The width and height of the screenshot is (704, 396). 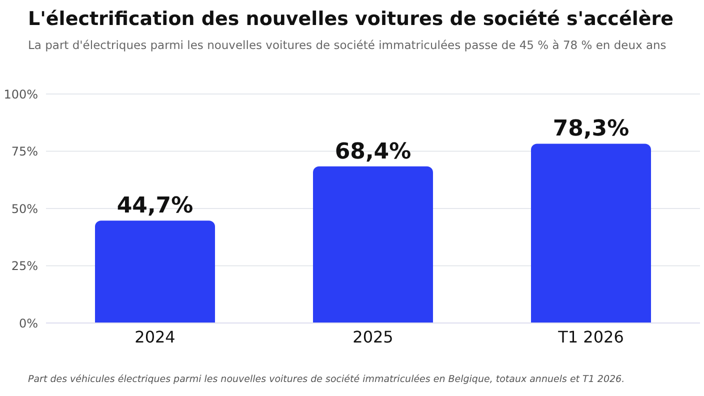 What do you see at coordinates (373, 151) in the screenshot?
I see `data-label: 68,4%` at bounding box center [373, 151].